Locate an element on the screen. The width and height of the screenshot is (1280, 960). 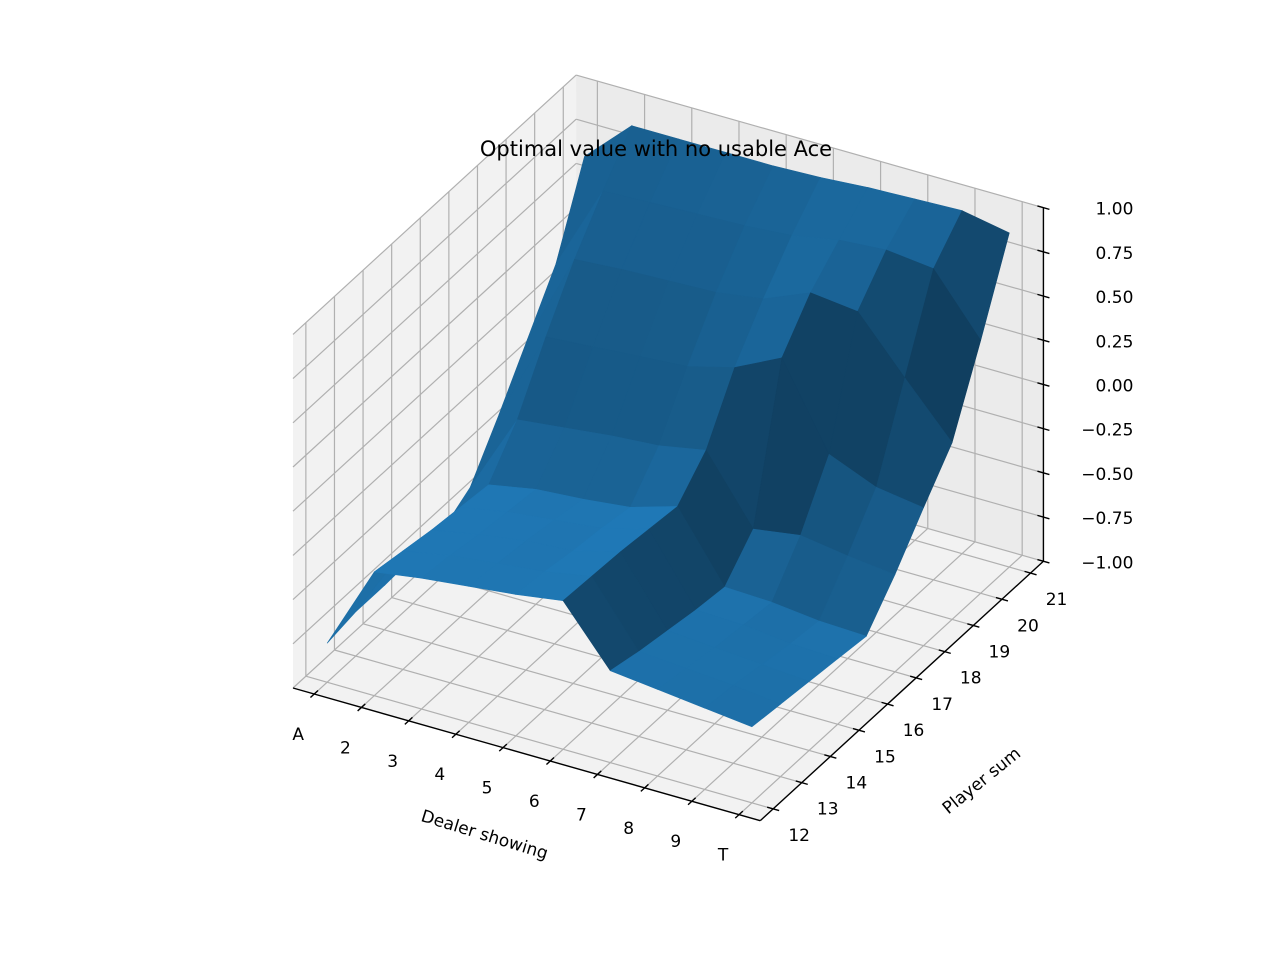
y-axis-label: Player sum is located at coordinates (982, 781).